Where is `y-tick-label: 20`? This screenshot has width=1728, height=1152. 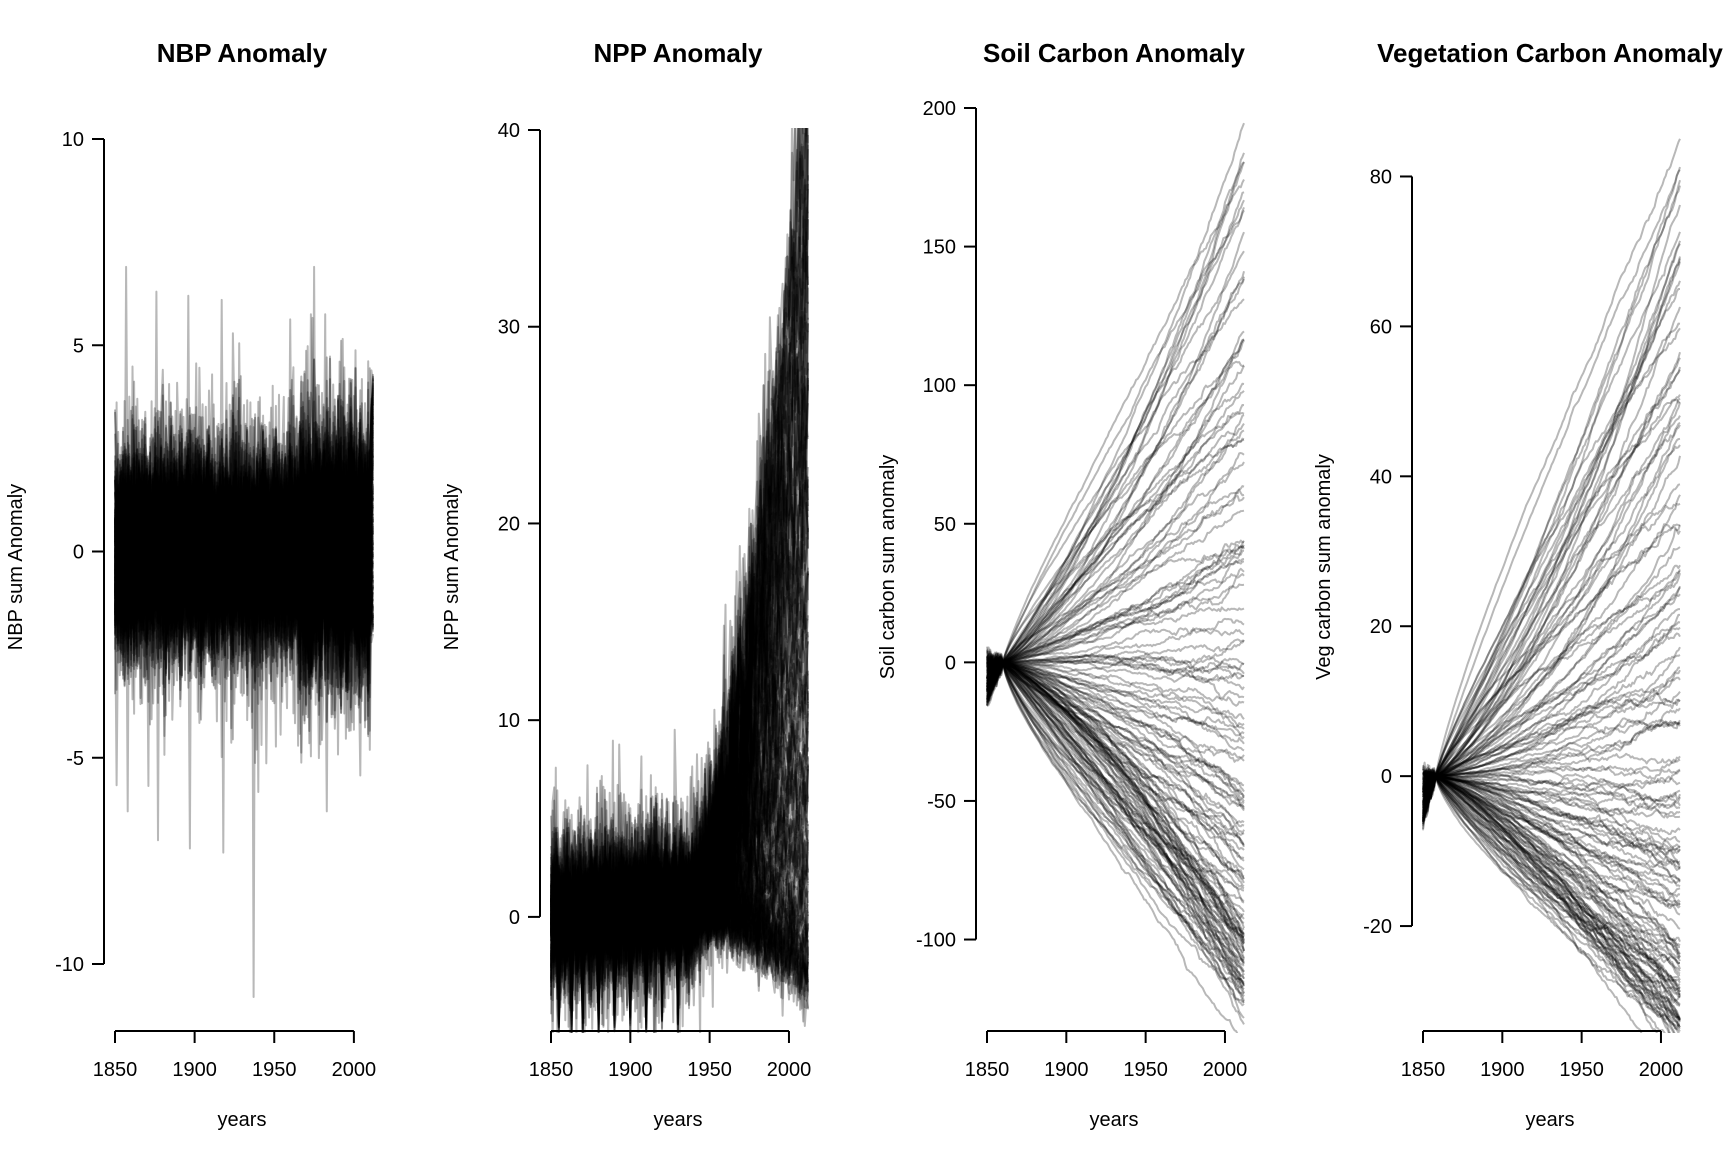 y-tick-label: 20 is located at coordinates (1381, 627).